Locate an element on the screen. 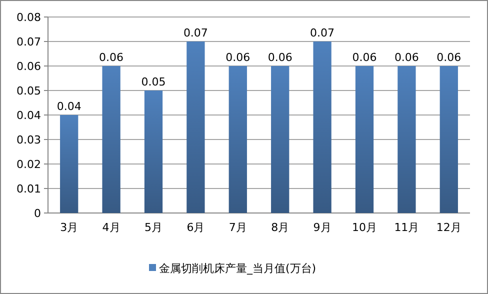  x-tick-label: 12月 is located at coordinates (449, 227).